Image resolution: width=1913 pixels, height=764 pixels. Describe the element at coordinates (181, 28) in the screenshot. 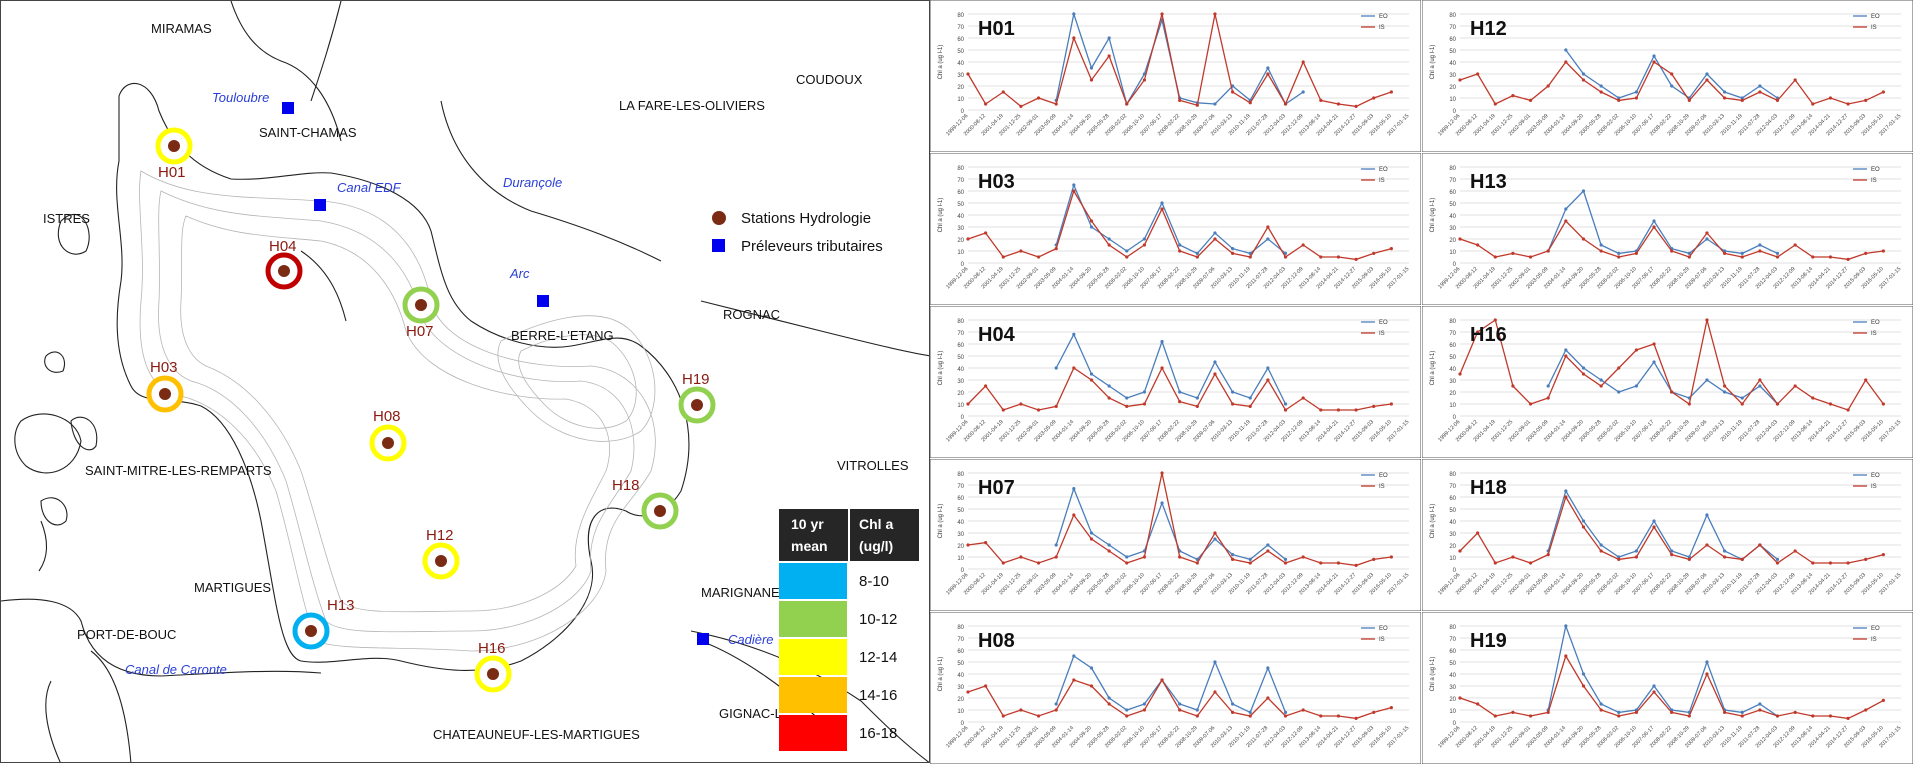

I see `town-label: MIRAMAS` at that location.